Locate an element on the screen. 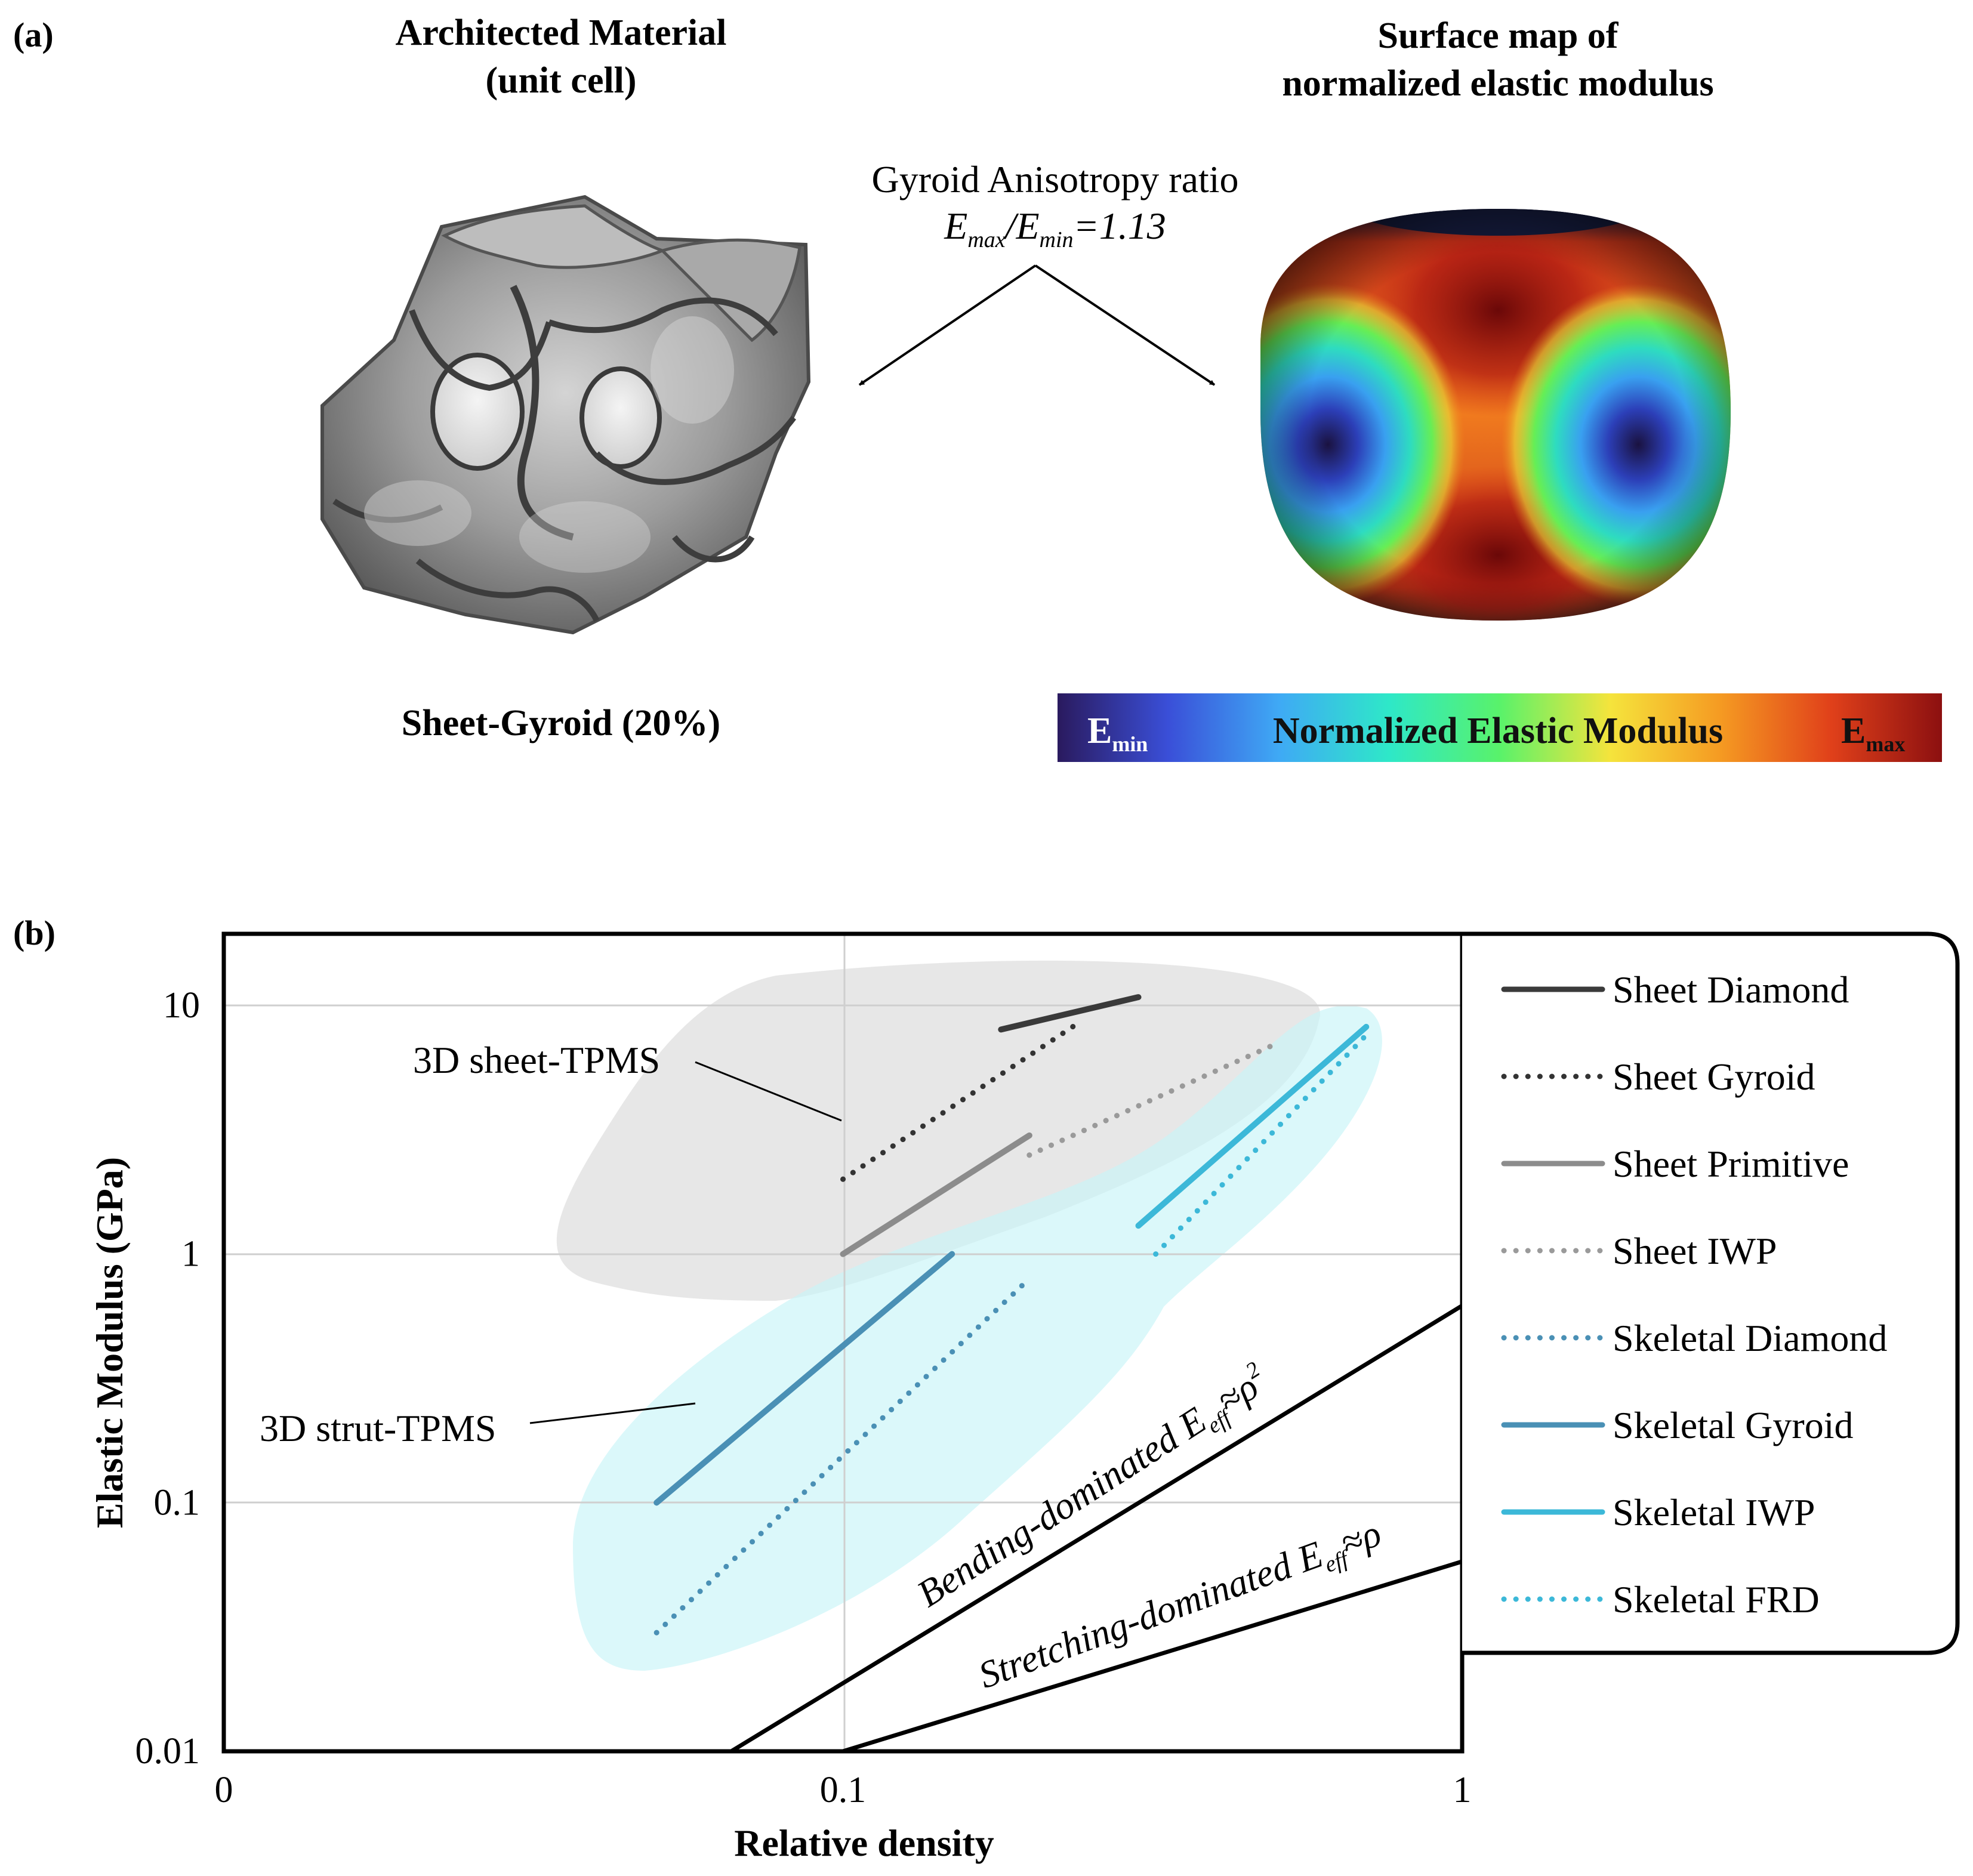 The height and width of the screenshot is (1876, 1973). right-title-line2: normalized elastic modulus is located at coordinates (1497, 83).